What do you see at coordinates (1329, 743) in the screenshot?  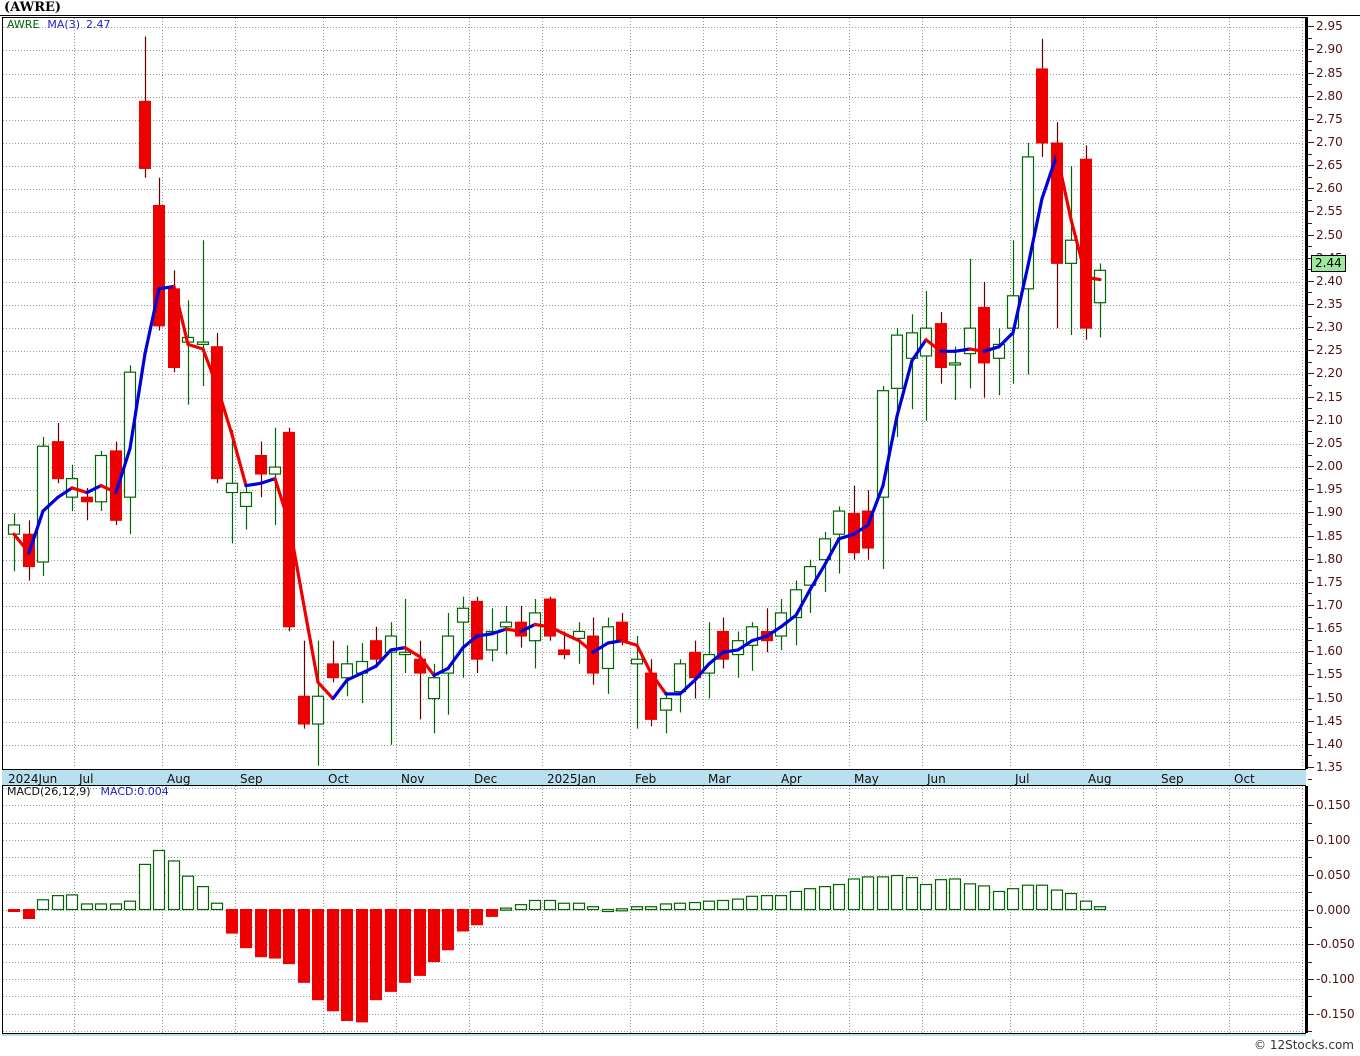 I see `price-axis-label: 1.40` at bounding box center [1329, 743].